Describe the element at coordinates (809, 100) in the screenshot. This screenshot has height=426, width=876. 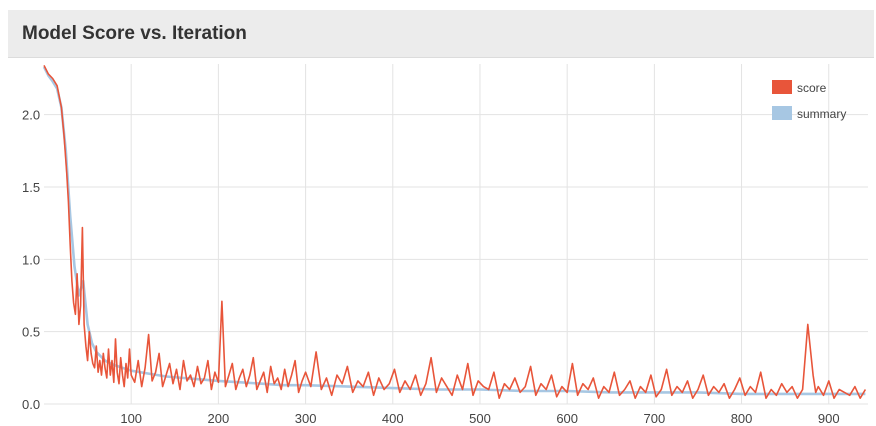
I see `legend: score summary` at that location.